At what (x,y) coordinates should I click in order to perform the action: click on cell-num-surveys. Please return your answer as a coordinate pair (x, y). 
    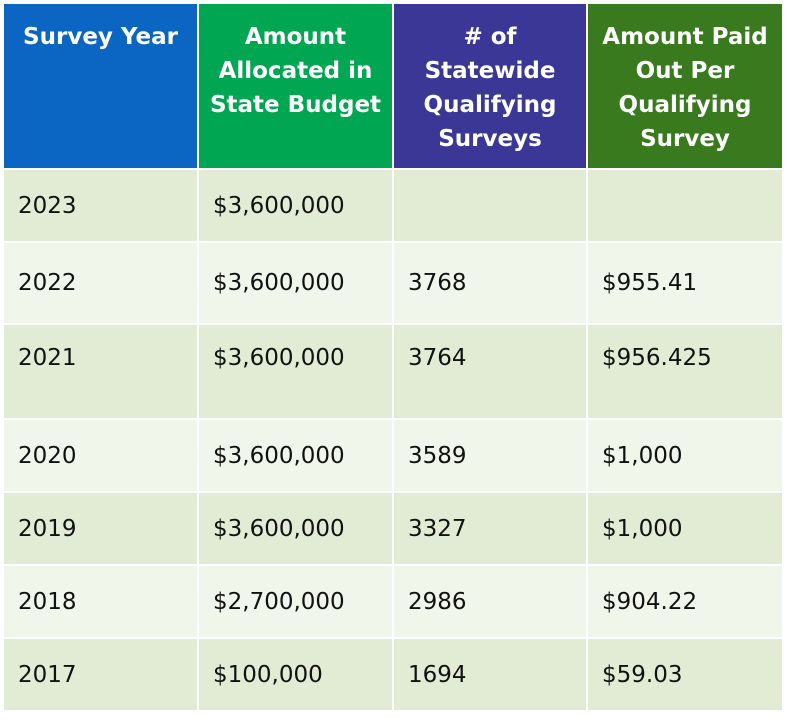
    Looking at the image, I should click on (491, 206).